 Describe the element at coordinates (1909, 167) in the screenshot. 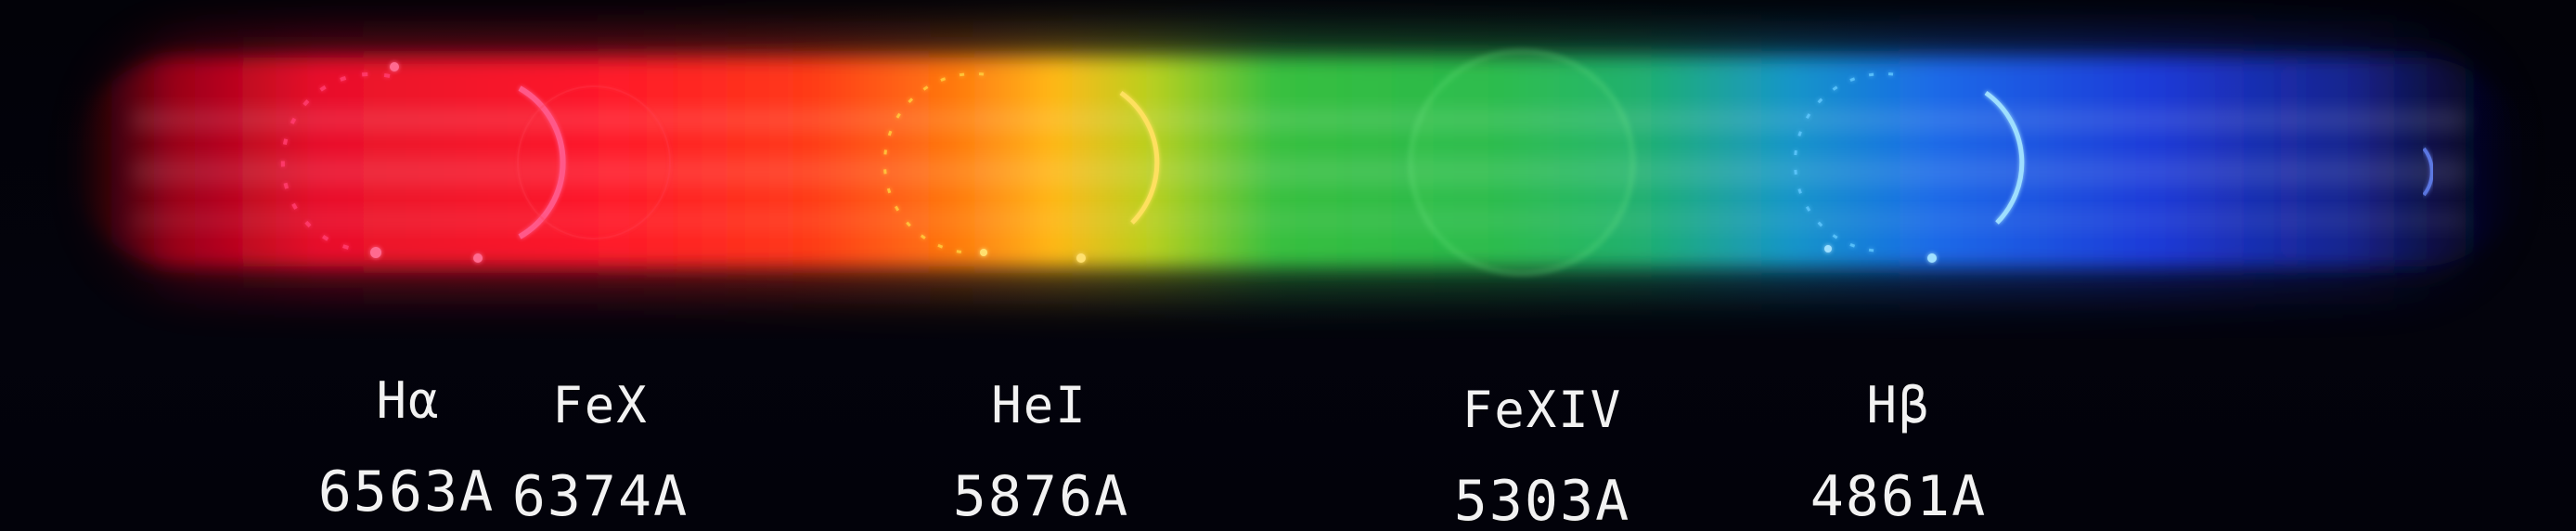

I see `ring-h-beta` at that location.